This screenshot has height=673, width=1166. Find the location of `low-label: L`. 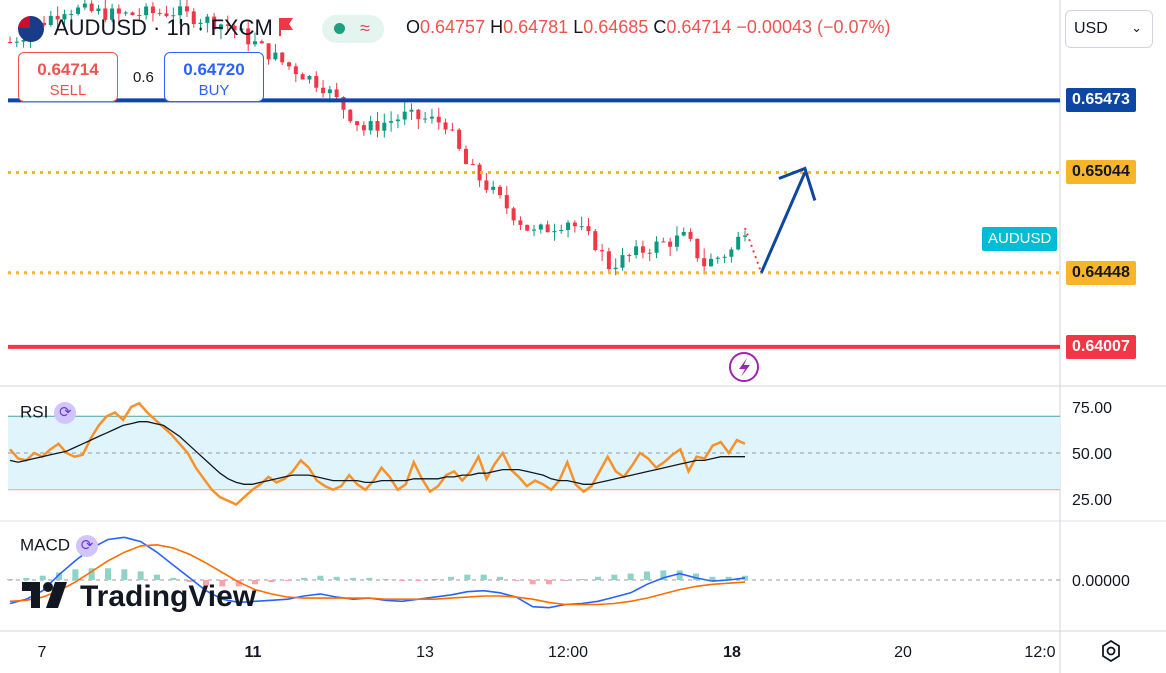

low-label: L is located at coordinates (578, 27).